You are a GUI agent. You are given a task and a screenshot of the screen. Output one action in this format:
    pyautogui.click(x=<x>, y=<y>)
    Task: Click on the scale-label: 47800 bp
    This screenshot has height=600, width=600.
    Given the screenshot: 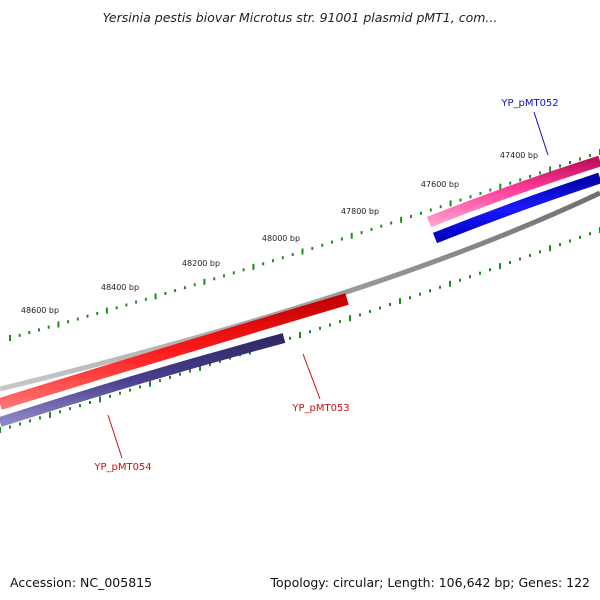 What is the action you would take?
    pyautogui.click(x=360, y=211)
    